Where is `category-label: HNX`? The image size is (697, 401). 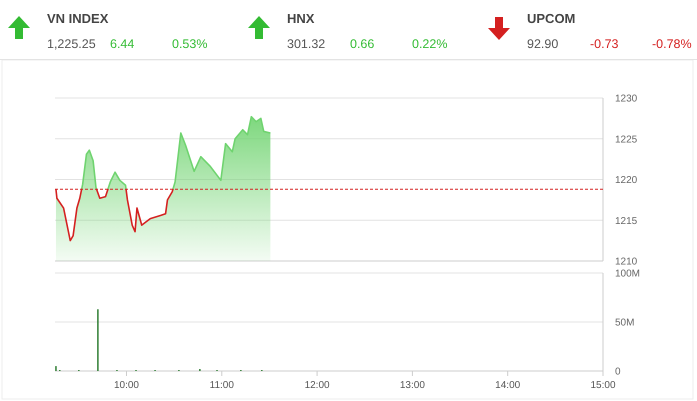
category-label: HNX is located at coordinates (301, 18).